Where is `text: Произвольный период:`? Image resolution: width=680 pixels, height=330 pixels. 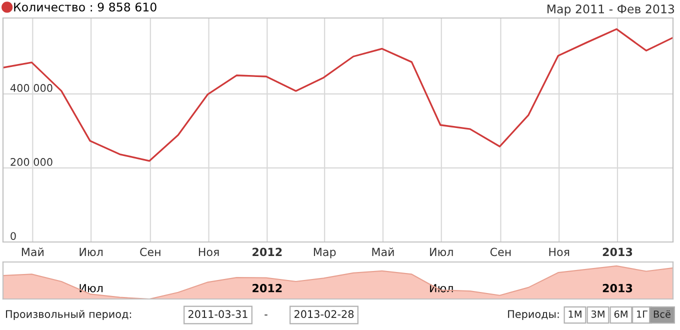 text: Произвольный период: is located at coordinates (69, 315).